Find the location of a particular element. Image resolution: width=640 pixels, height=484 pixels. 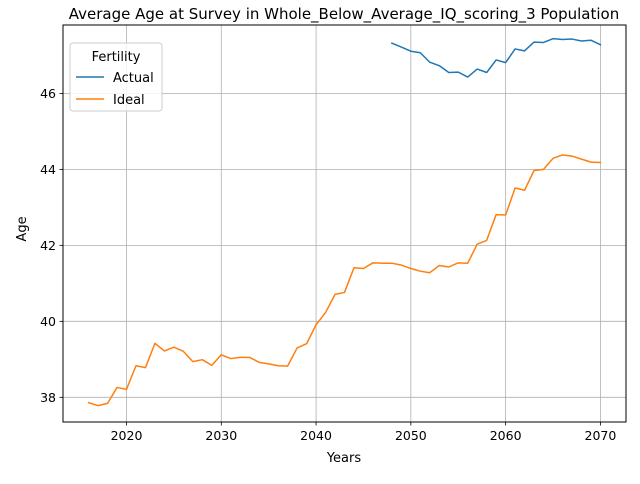

legend-box is located at coordinates (116, 77).